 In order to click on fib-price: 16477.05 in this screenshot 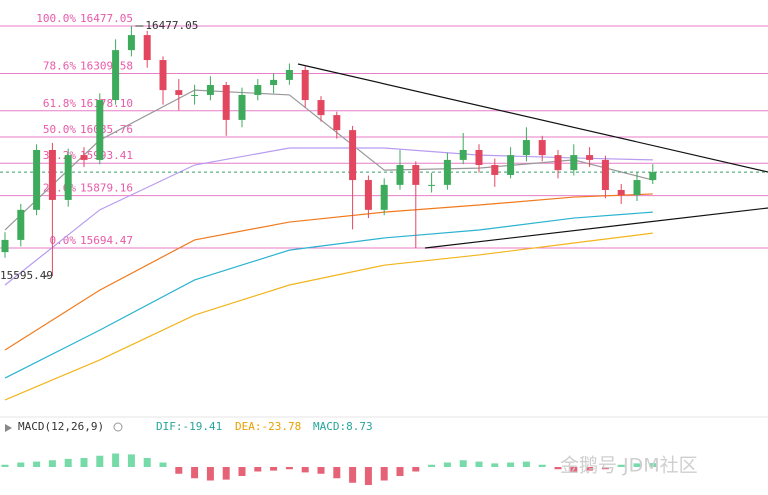, I will do `click(106, 18)`.